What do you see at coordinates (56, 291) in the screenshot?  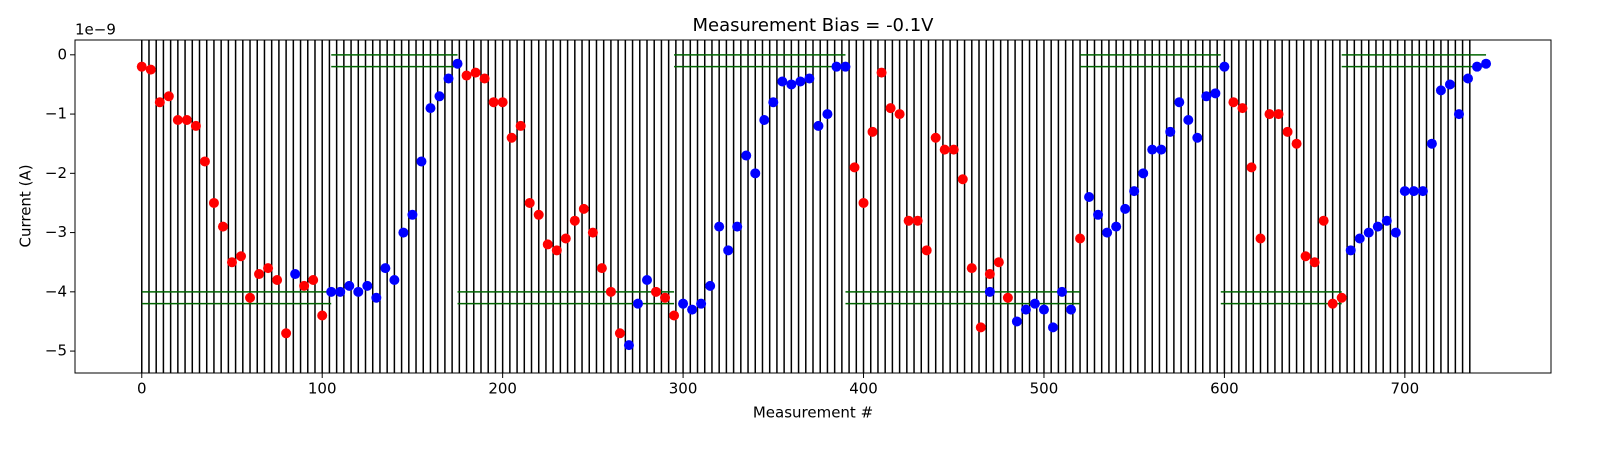 I see `y-tick-label: −4` at bounding box center [56, 291].